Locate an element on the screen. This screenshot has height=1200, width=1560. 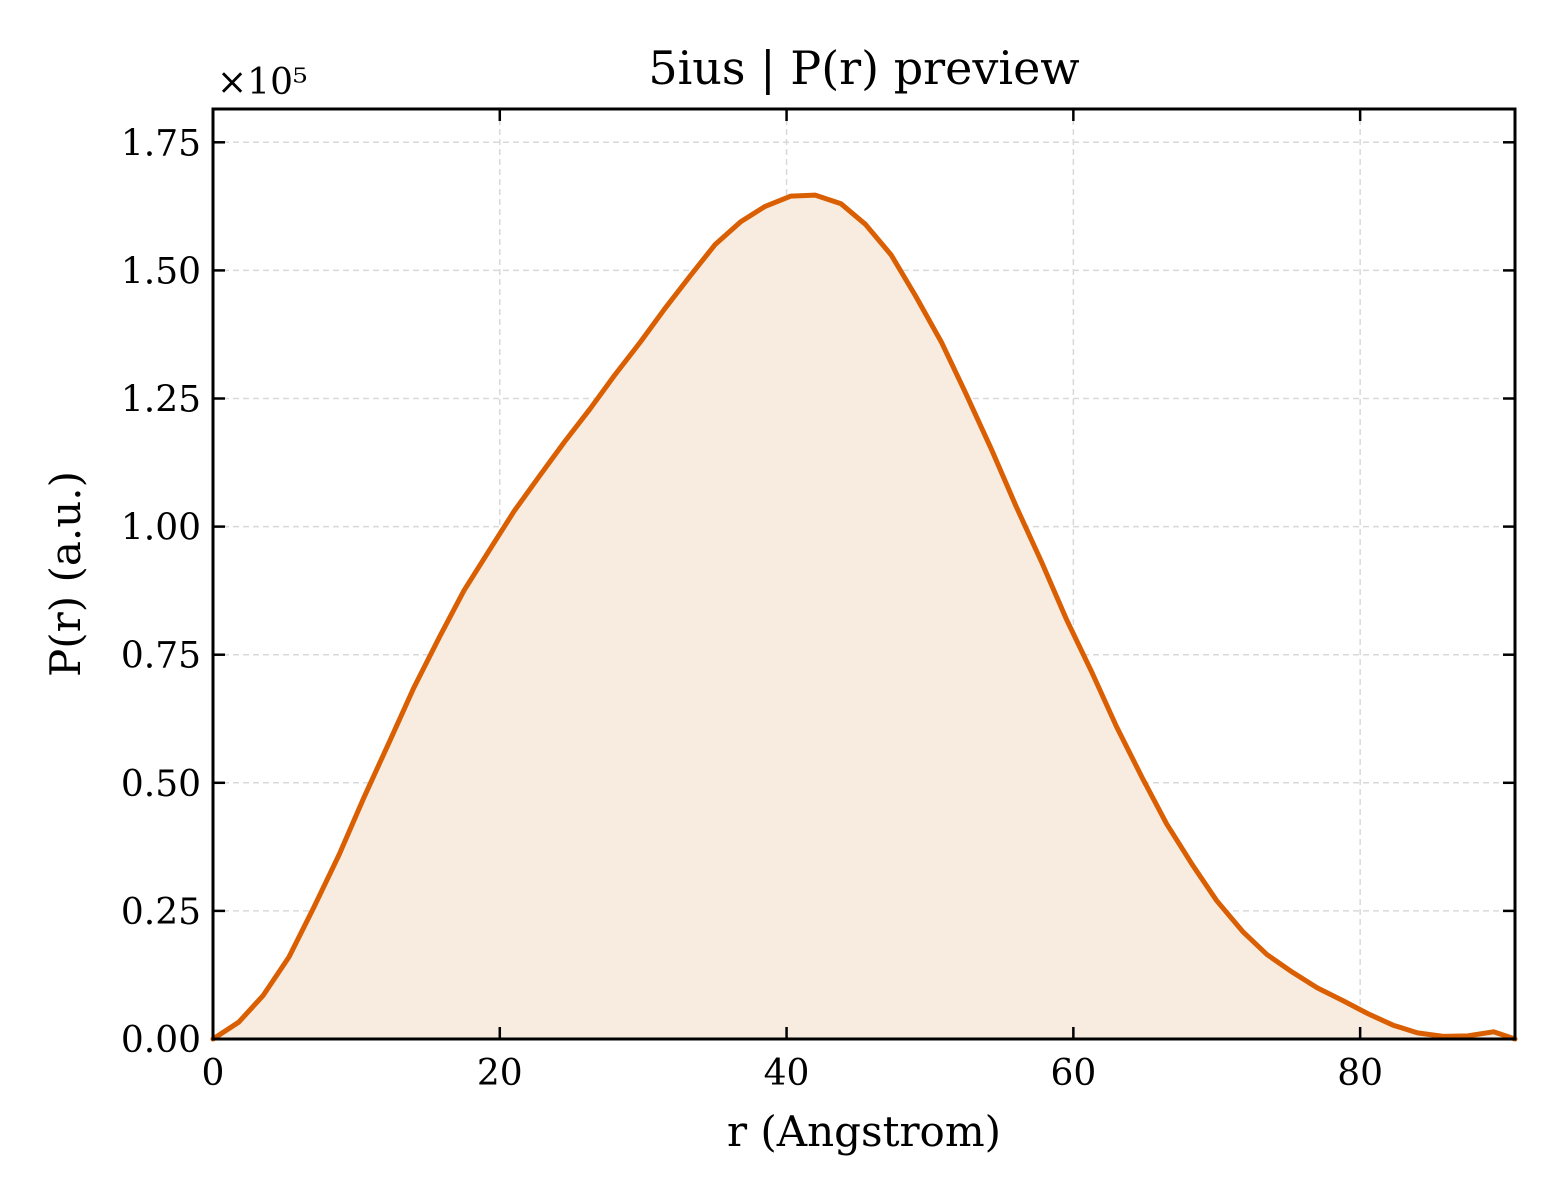
y-tick-label: 0.75 is located at coordinates (161, 656).